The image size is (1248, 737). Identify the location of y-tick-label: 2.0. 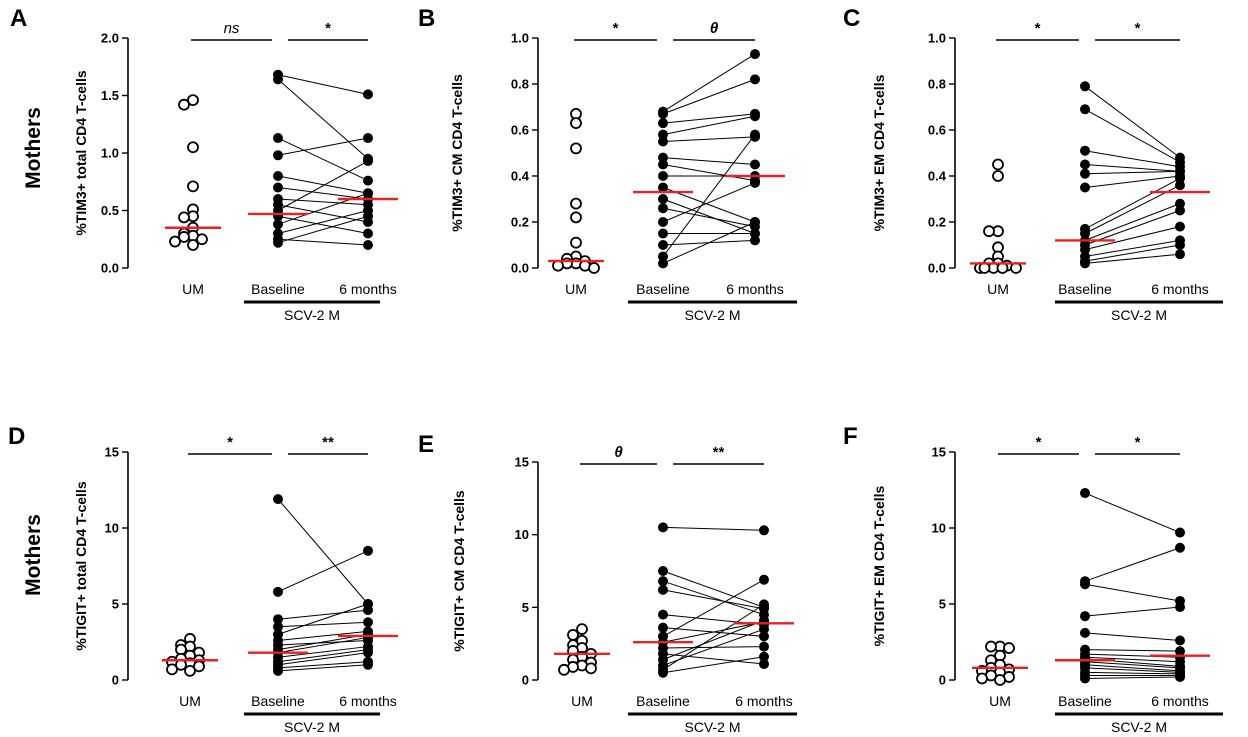
(110, 38).